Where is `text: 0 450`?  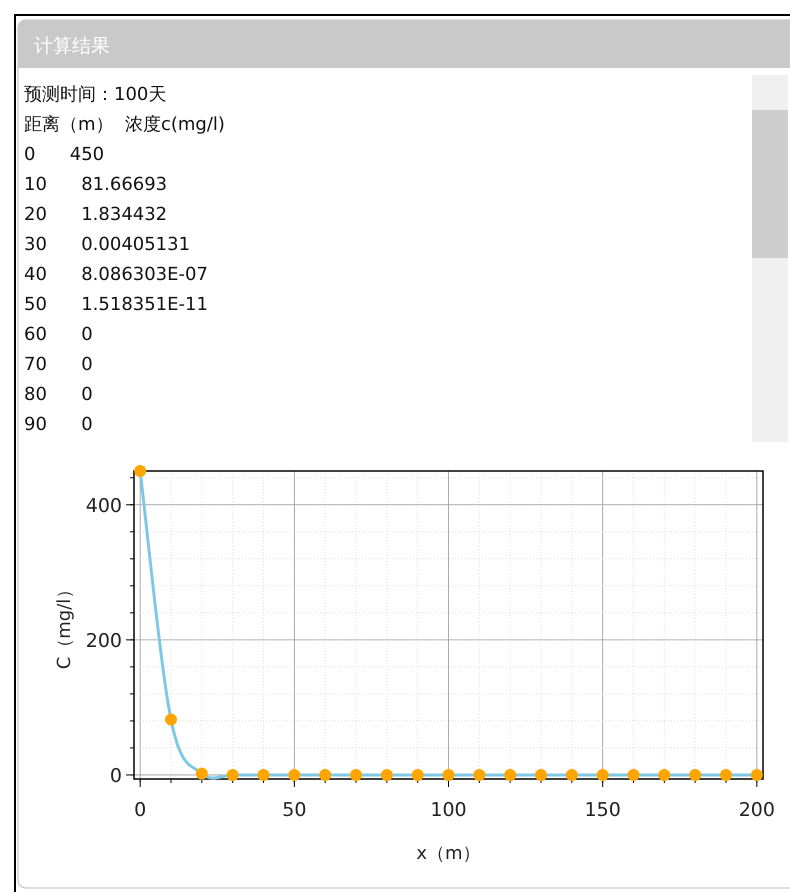 text: 0 450 is located at coordinates (64, 154).